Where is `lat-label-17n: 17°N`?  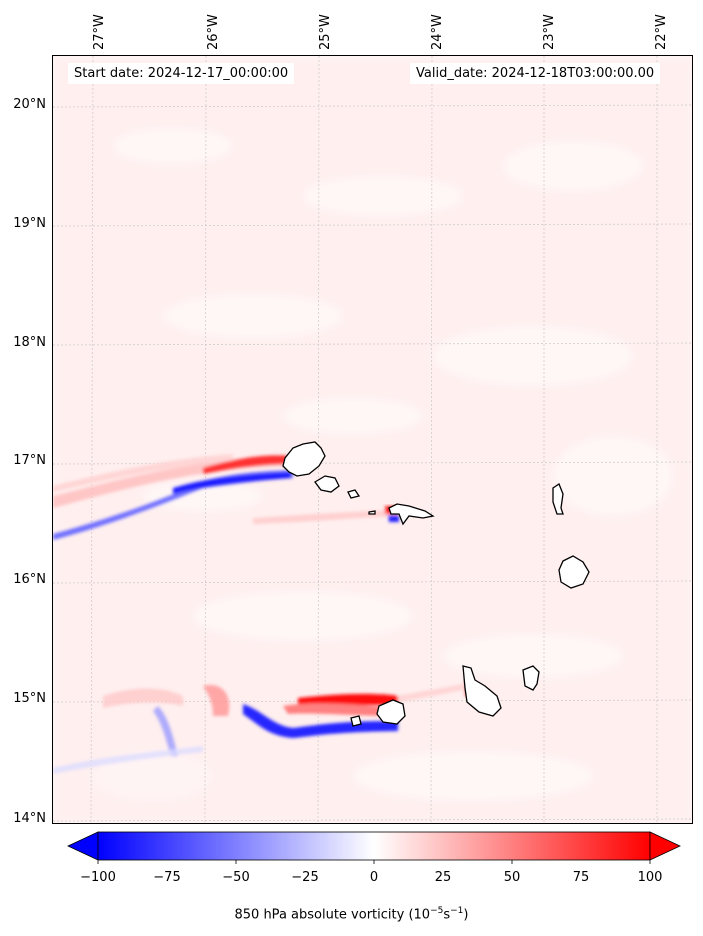
lat-label-17n: 17°N is located at coordinates (29, 460).